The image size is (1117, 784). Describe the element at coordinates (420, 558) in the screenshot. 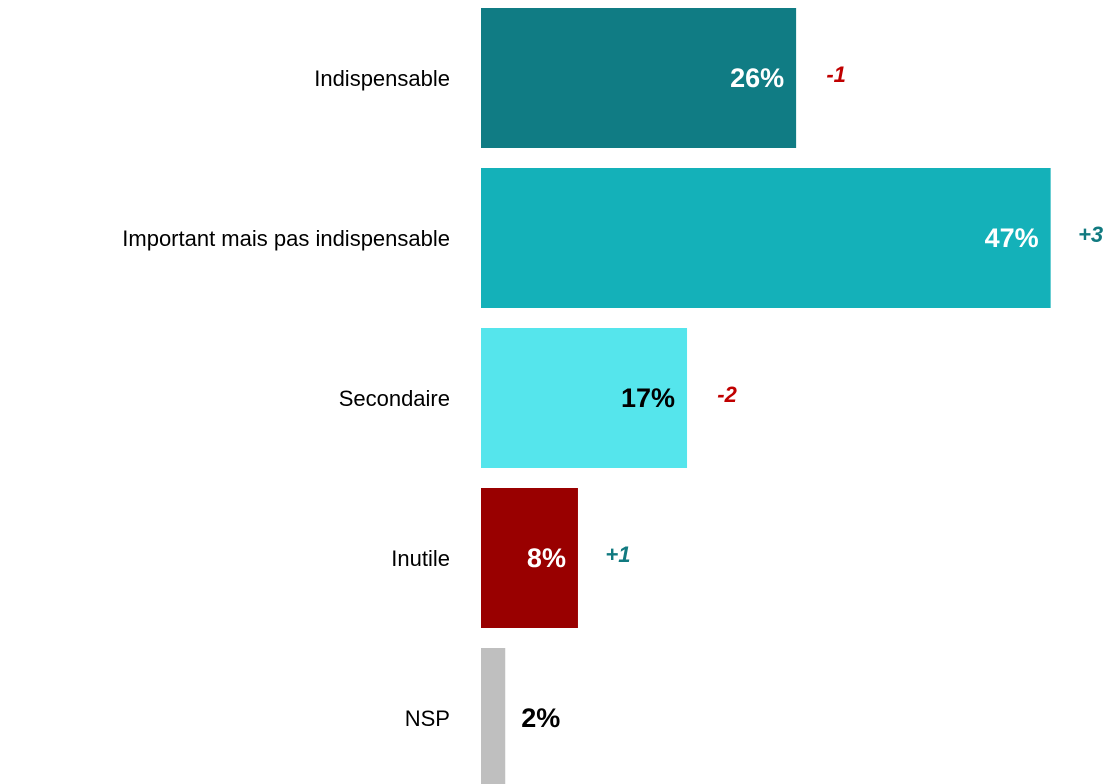

I see `category-label: Inutile` at that location.